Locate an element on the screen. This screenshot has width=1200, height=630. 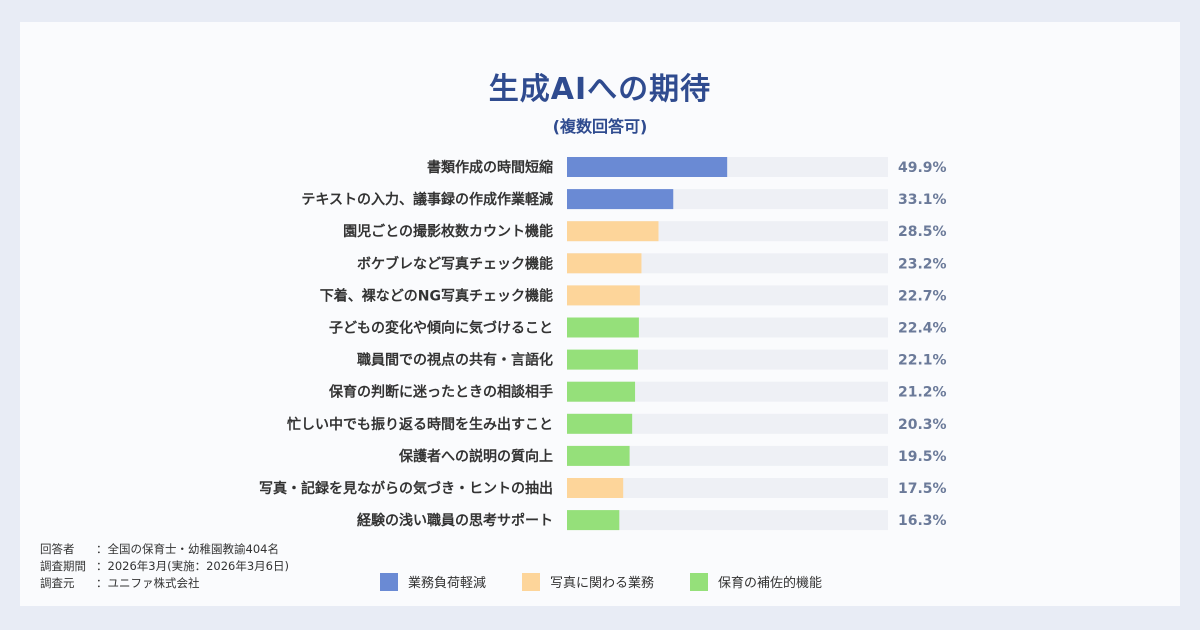
category-label: 保護者への説明の質向上 is located at coordinates (475, 456).